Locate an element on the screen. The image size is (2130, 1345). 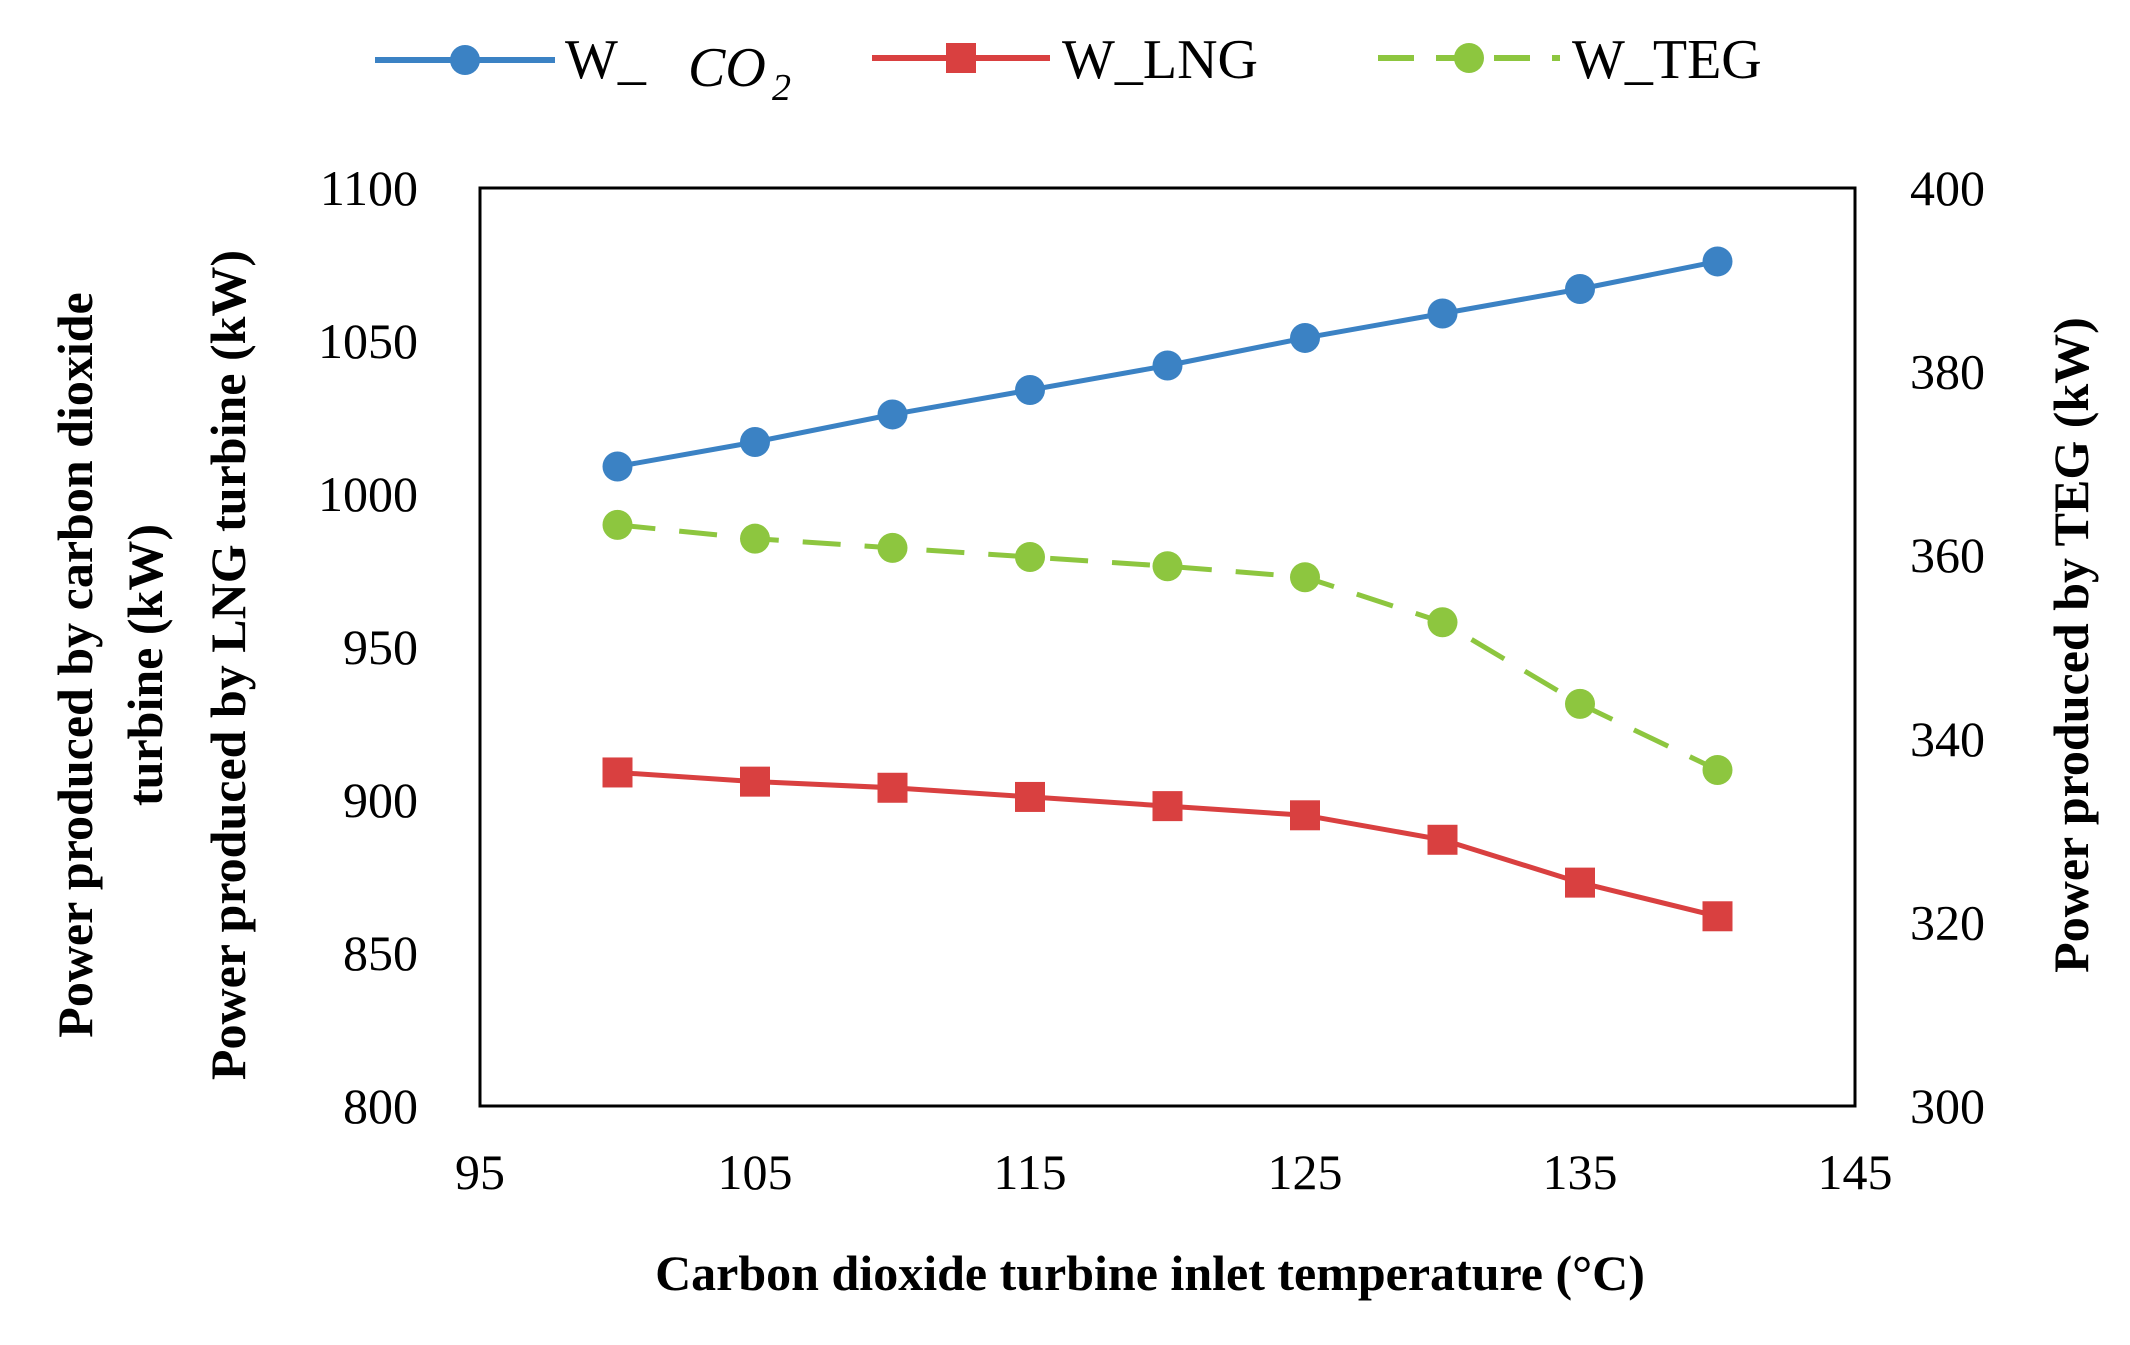
y-left-tick-label: 1050 is located at coordinates (368, 341).